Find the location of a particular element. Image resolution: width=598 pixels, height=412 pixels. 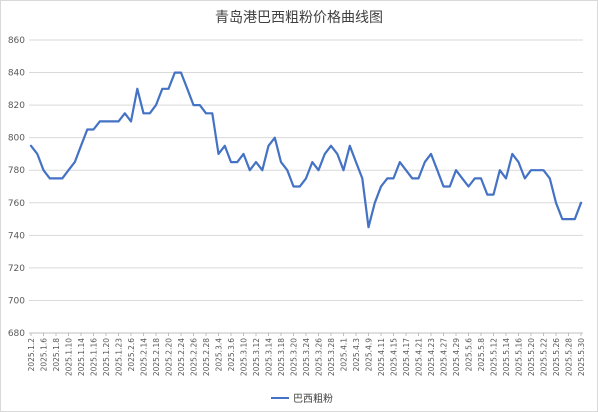

x-tick-label: 2025.3.26 is located at coordinates (319, 357).